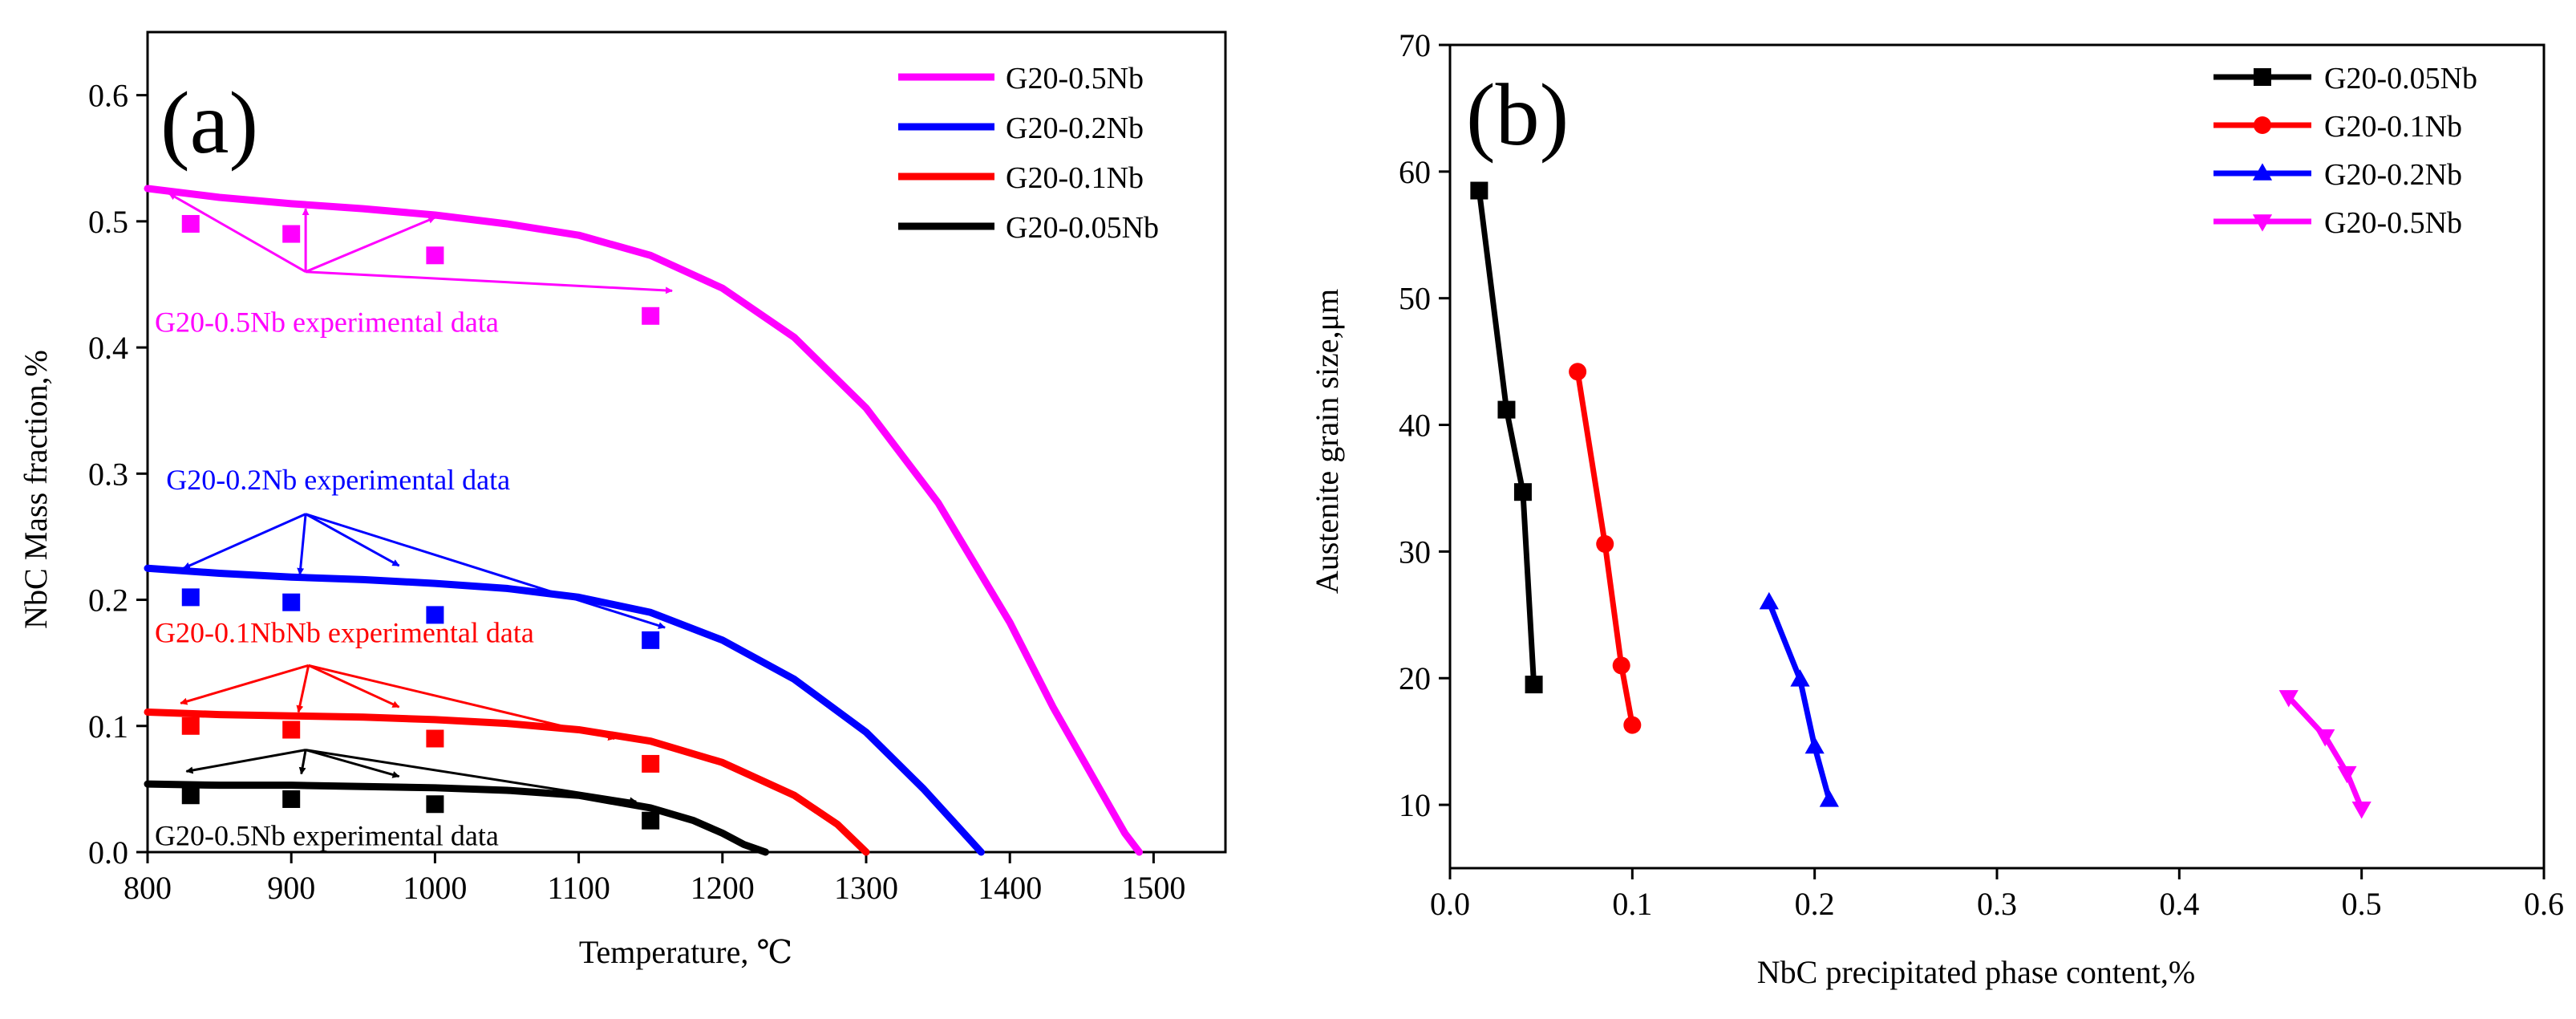  I want to click on panel-a-ylabel: NbC Mass fraction,%, so click(36, 489).